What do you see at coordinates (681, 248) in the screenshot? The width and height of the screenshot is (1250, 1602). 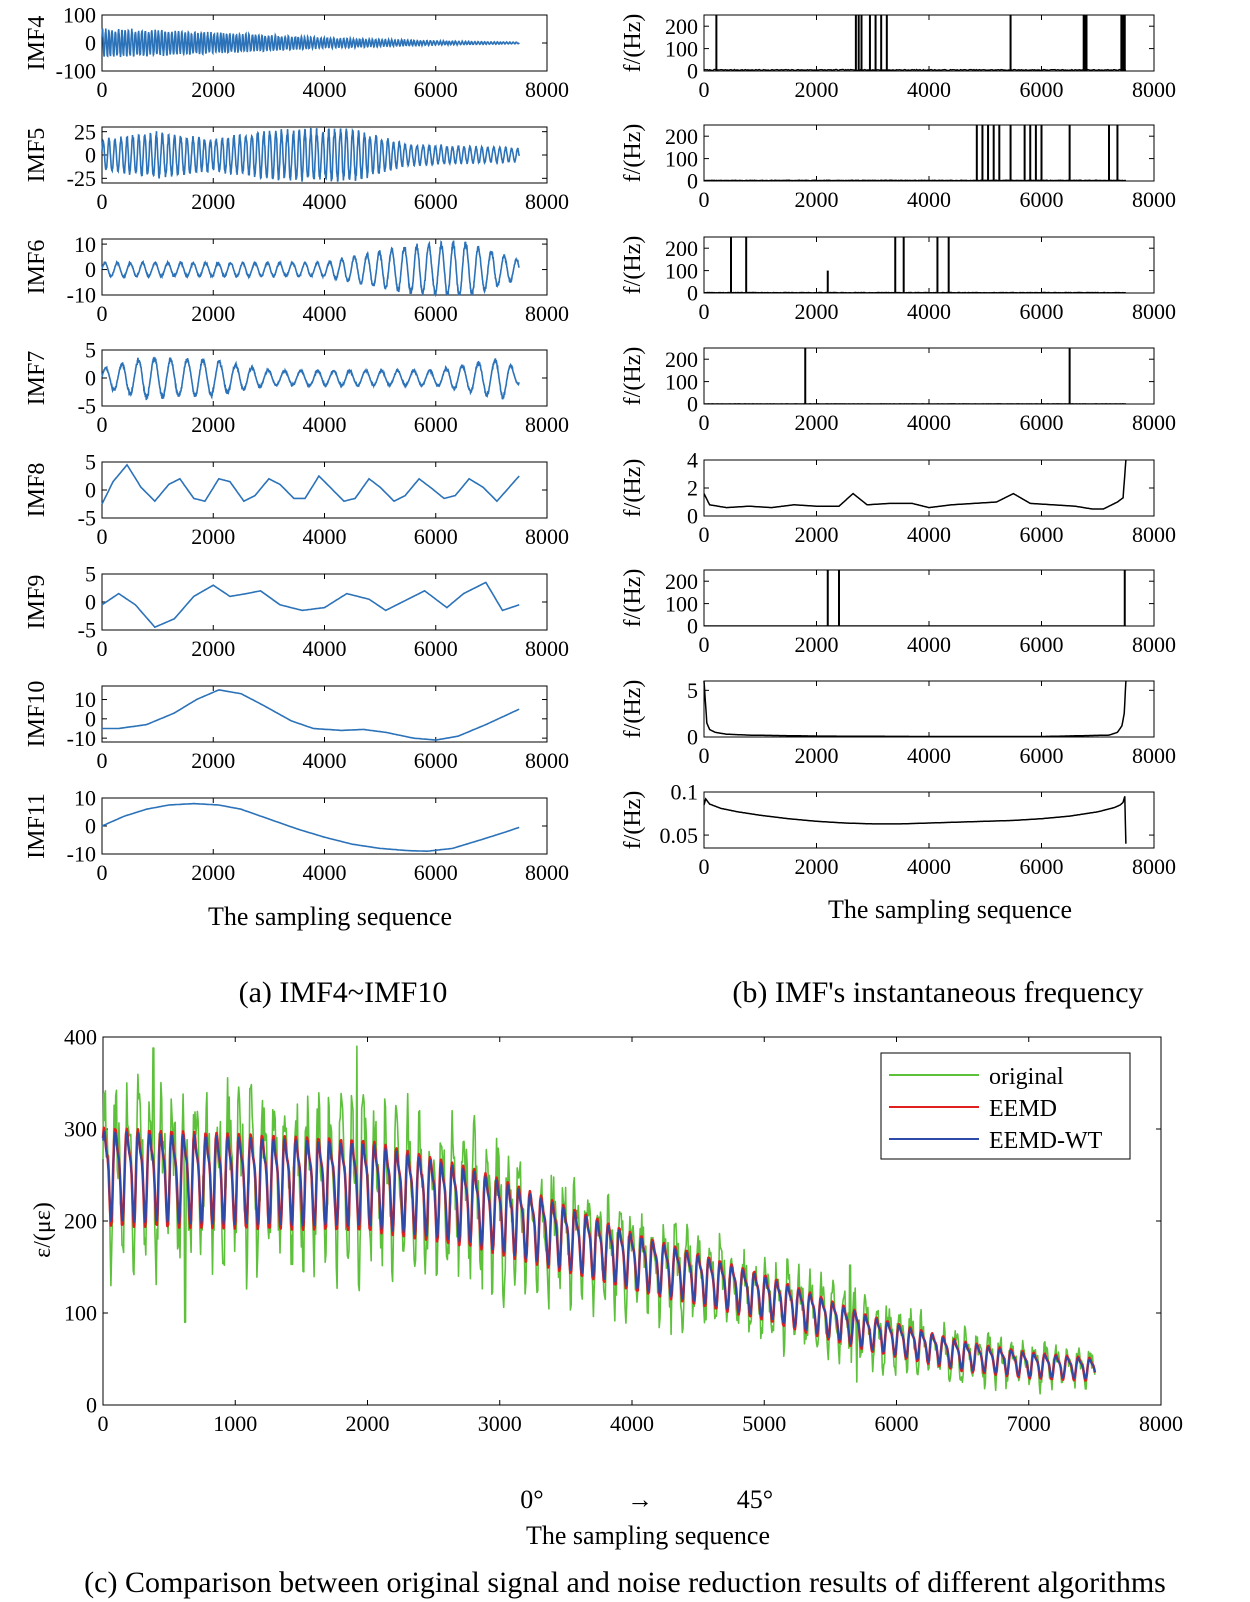 I see `freq6-plot-ytick-label: 200` at bounding box center [681, 248].